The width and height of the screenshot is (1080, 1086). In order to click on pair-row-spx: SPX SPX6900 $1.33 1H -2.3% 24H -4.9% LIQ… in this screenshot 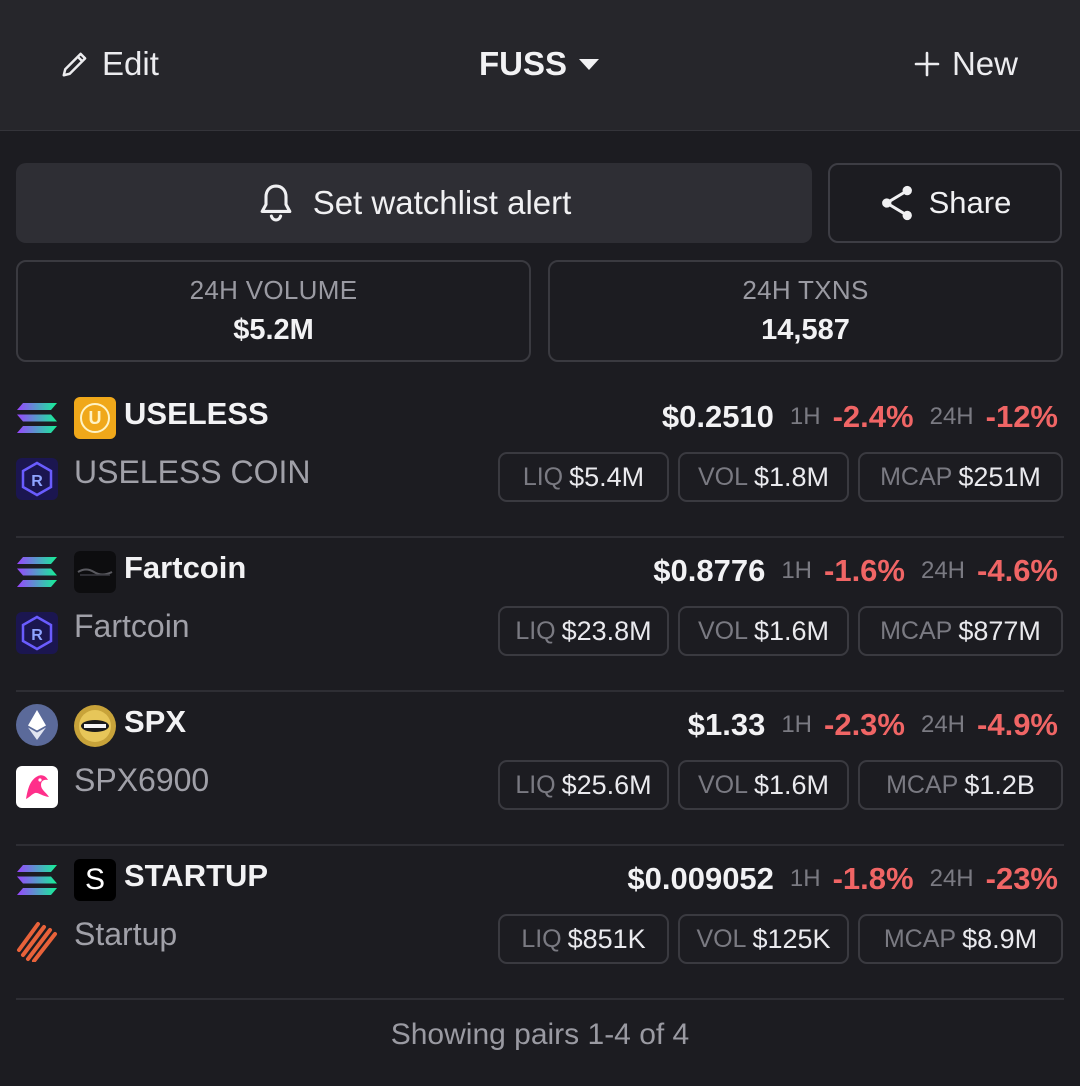, I will do `click(540, 769)`.